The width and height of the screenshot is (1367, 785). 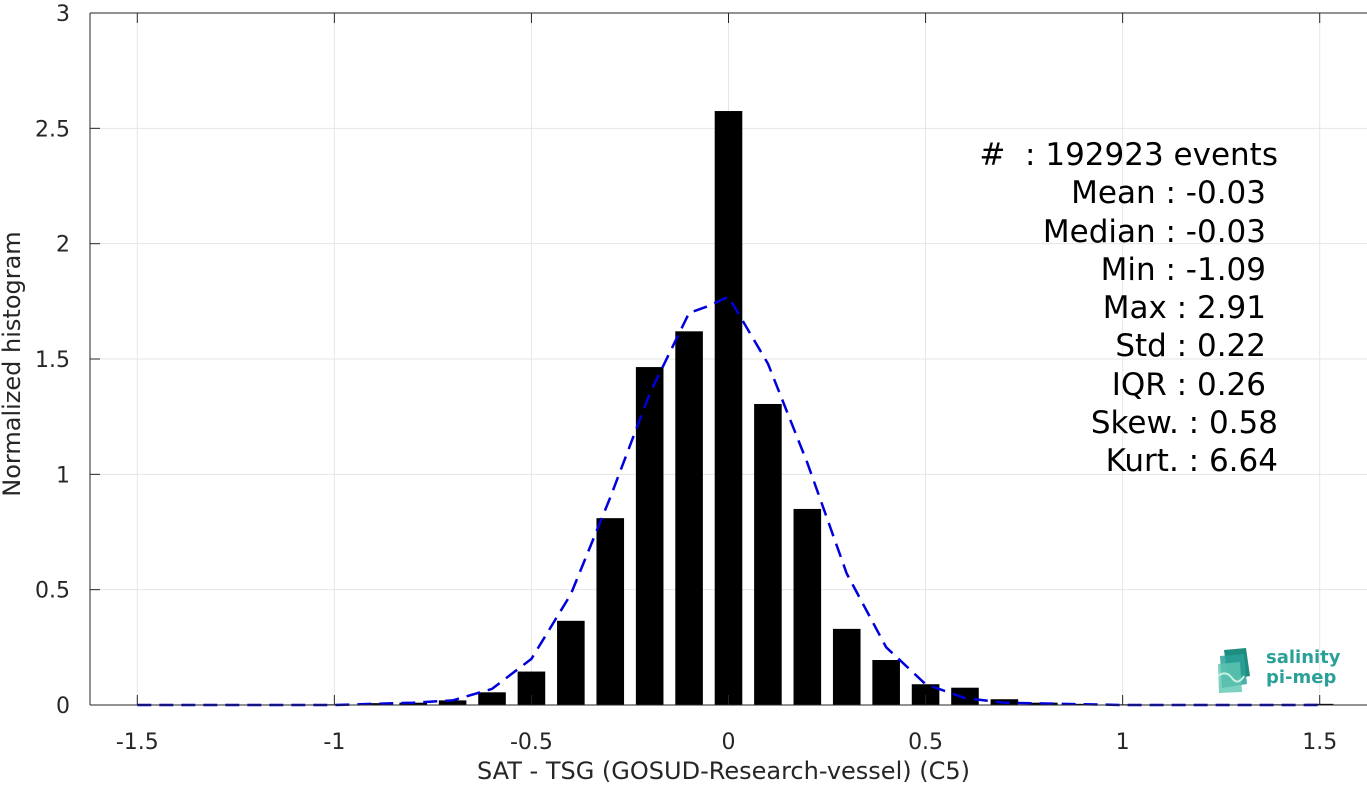 I want to click on stat-max: Max : 2.91, so click(x=1184, y=308).